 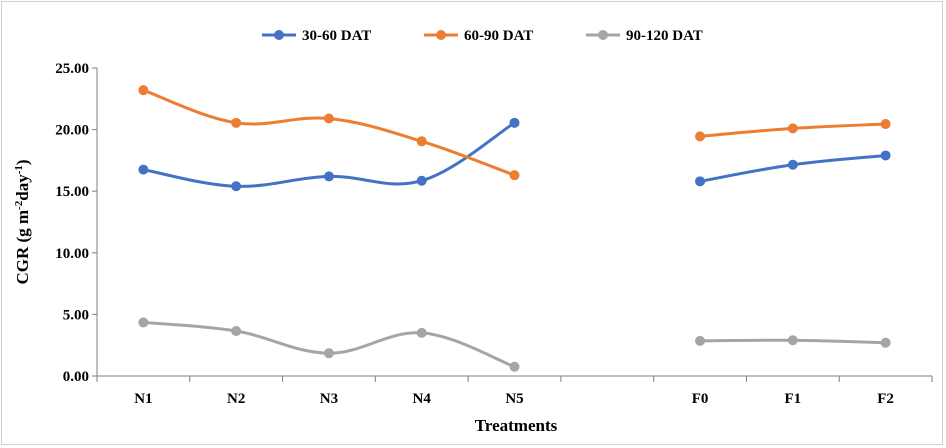 I want to click on x-tick-label: F0, so click(x=700, y=399).